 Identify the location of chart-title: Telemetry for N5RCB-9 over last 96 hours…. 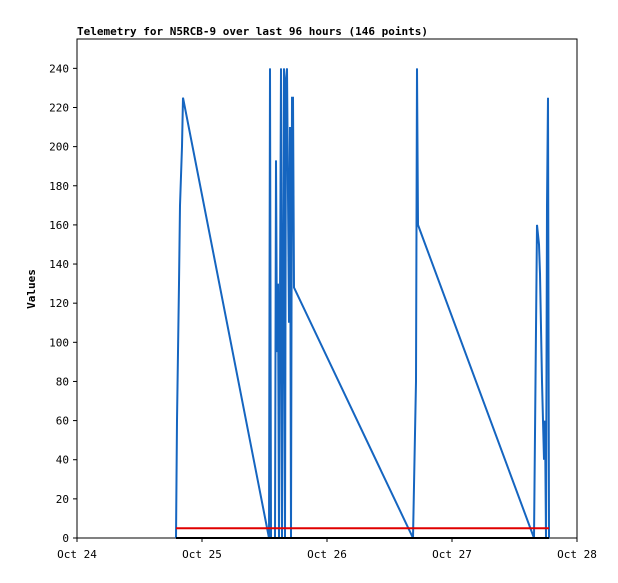
(252, 31).